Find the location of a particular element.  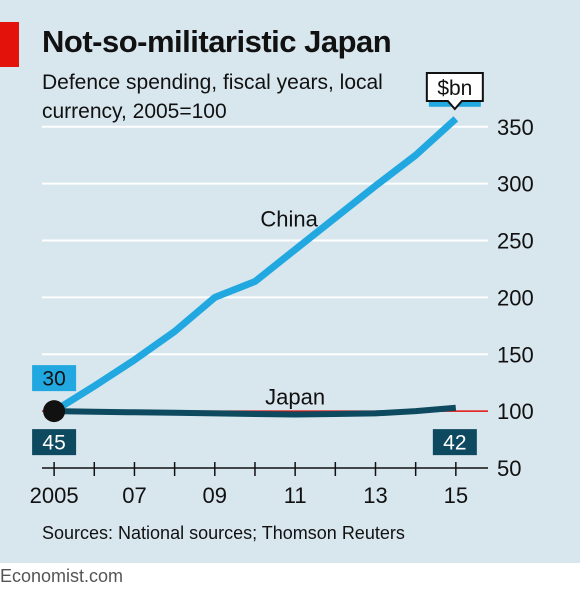

japan-start-value-box is located at coordinates (54, 442).